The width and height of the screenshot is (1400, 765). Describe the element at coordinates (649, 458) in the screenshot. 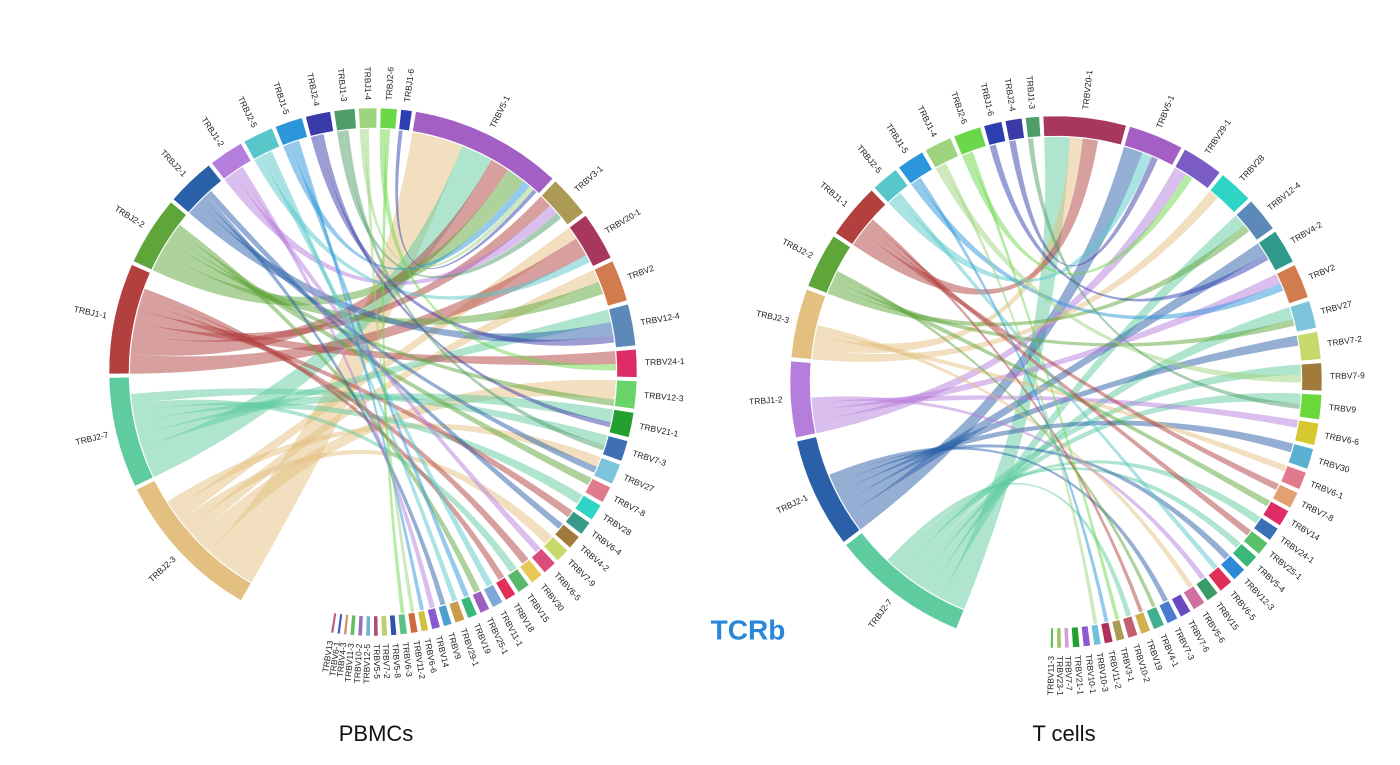

I see `sector-label: TRBV7-3` at that location.